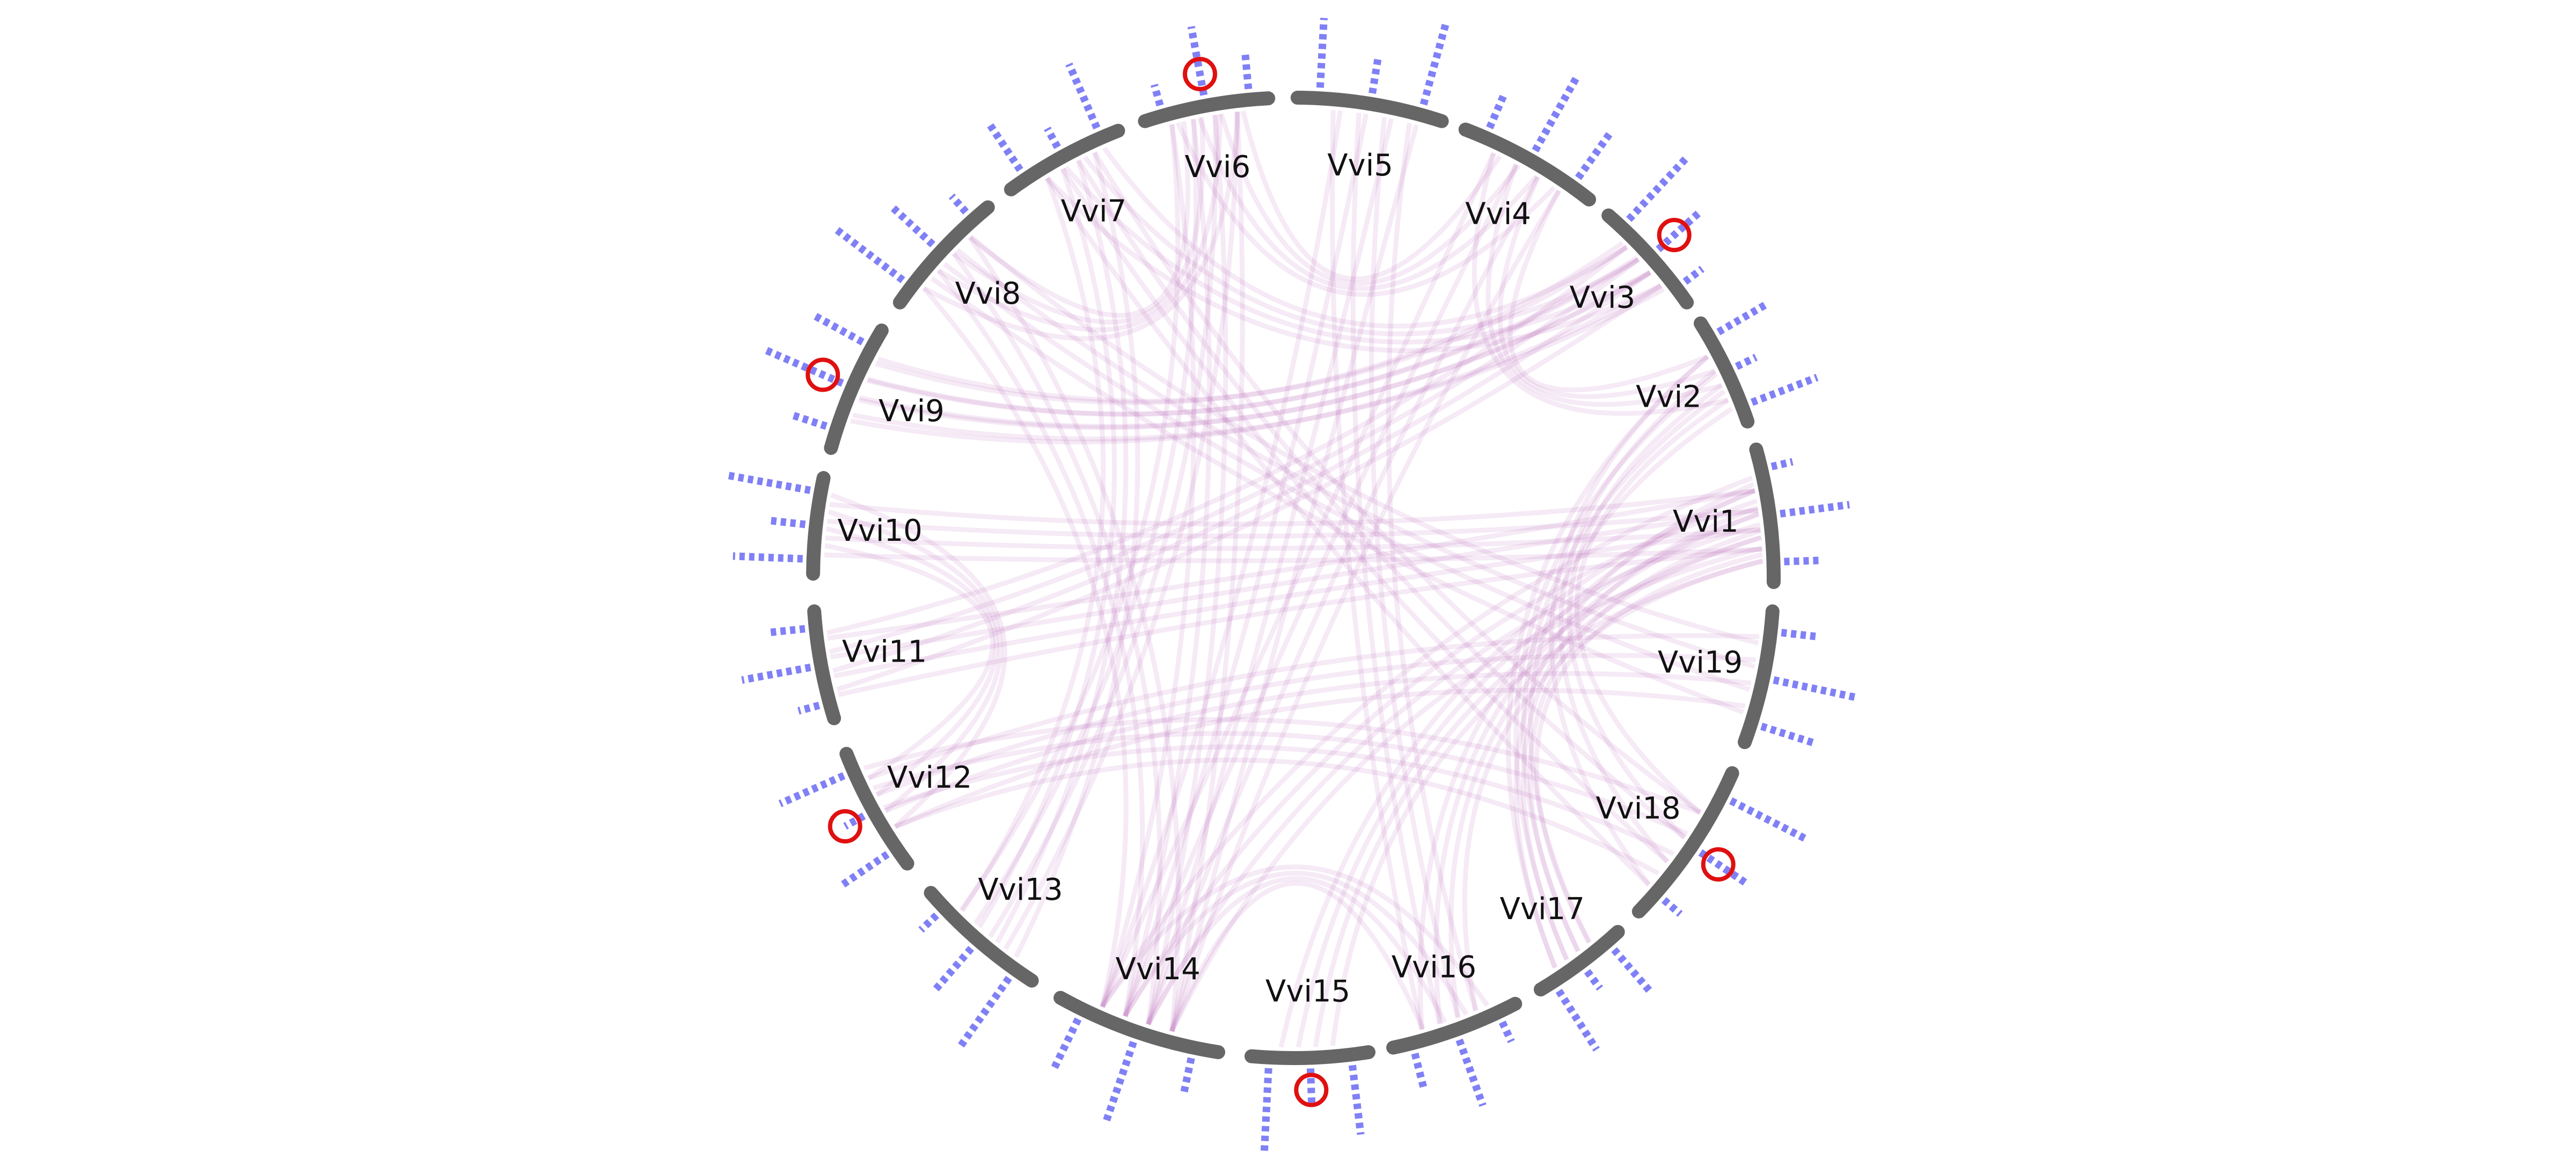 The image size is (2576, 1167). Describe the element at coordinates (1020, 890) in the screenshot. I see `chromosome-label: Vvi13` at that location.